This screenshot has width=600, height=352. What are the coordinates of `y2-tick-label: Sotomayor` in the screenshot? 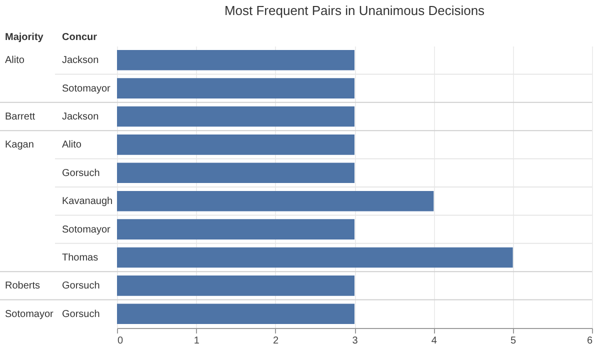 It's located at (29, 314).